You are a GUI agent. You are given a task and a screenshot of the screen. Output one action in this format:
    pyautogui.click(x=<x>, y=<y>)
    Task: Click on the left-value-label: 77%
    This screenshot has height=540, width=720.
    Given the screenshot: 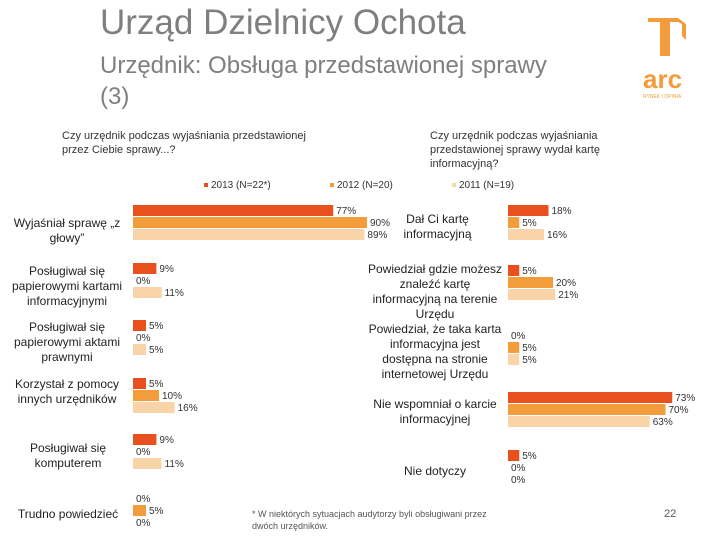 What is the action you would take?
    pyautogui.click(x=346, y=211)
    